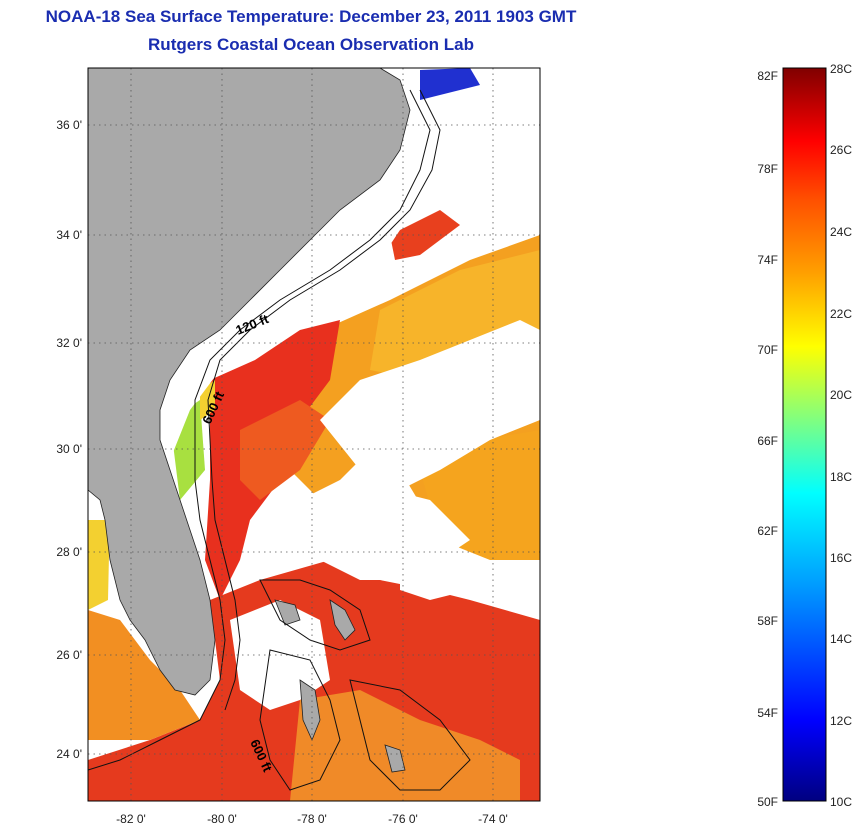 Image resolution: width=864 pixels, height=832 pixels. What do you see at coordinates (841, 477) in the screenshot?
I see `colorbar-c-label: 18C` at bounding box center [841, 477].